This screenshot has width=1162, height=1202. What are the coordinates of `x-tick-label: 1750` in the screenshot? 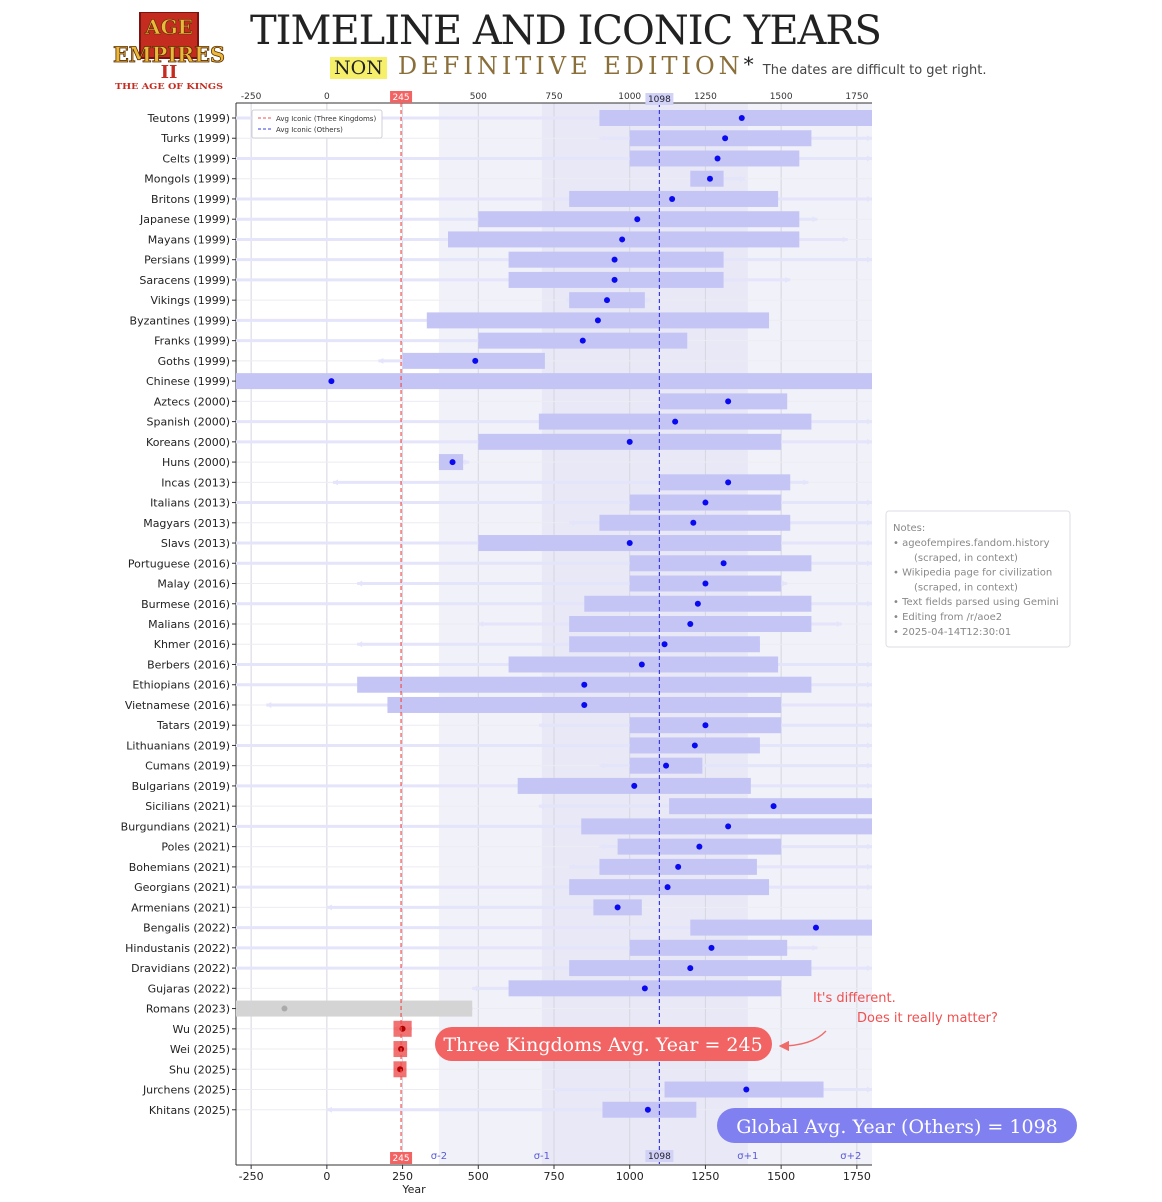 It's located at (857, 1176).